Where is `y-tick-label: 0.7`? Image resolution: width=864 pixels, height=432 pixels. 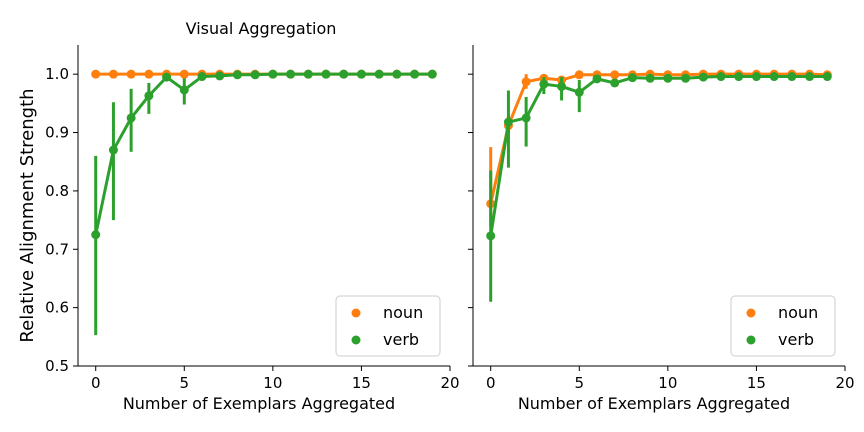 y-tick-label: 0.7 is located at coordinates (57, 249).